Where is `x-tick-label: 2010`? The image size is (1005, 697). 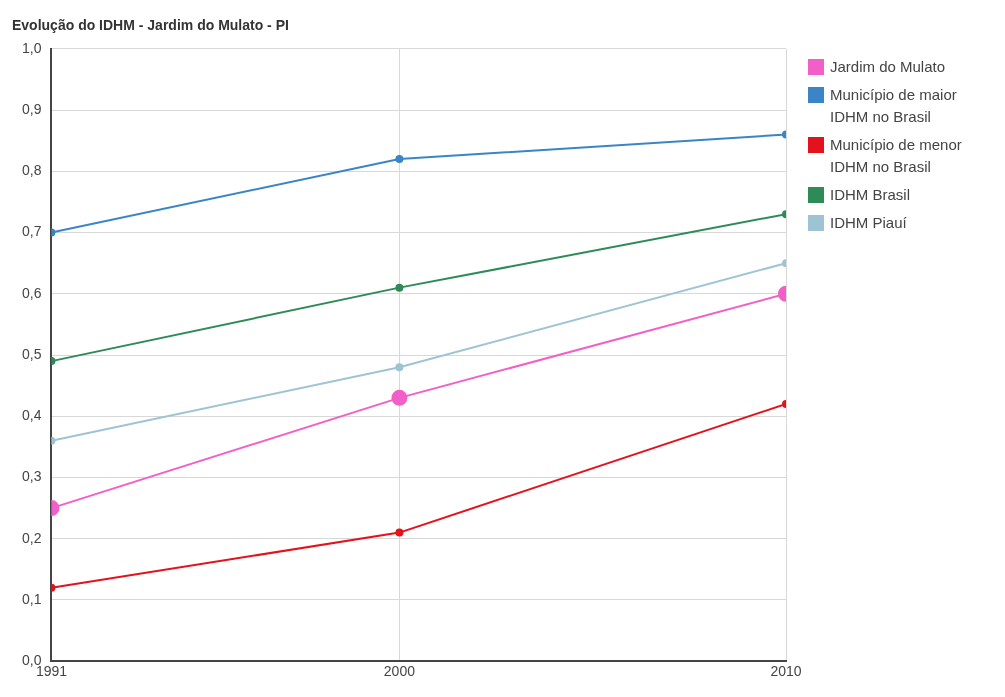
x-tick-label: 2010 is located at coordinates (786, 671).